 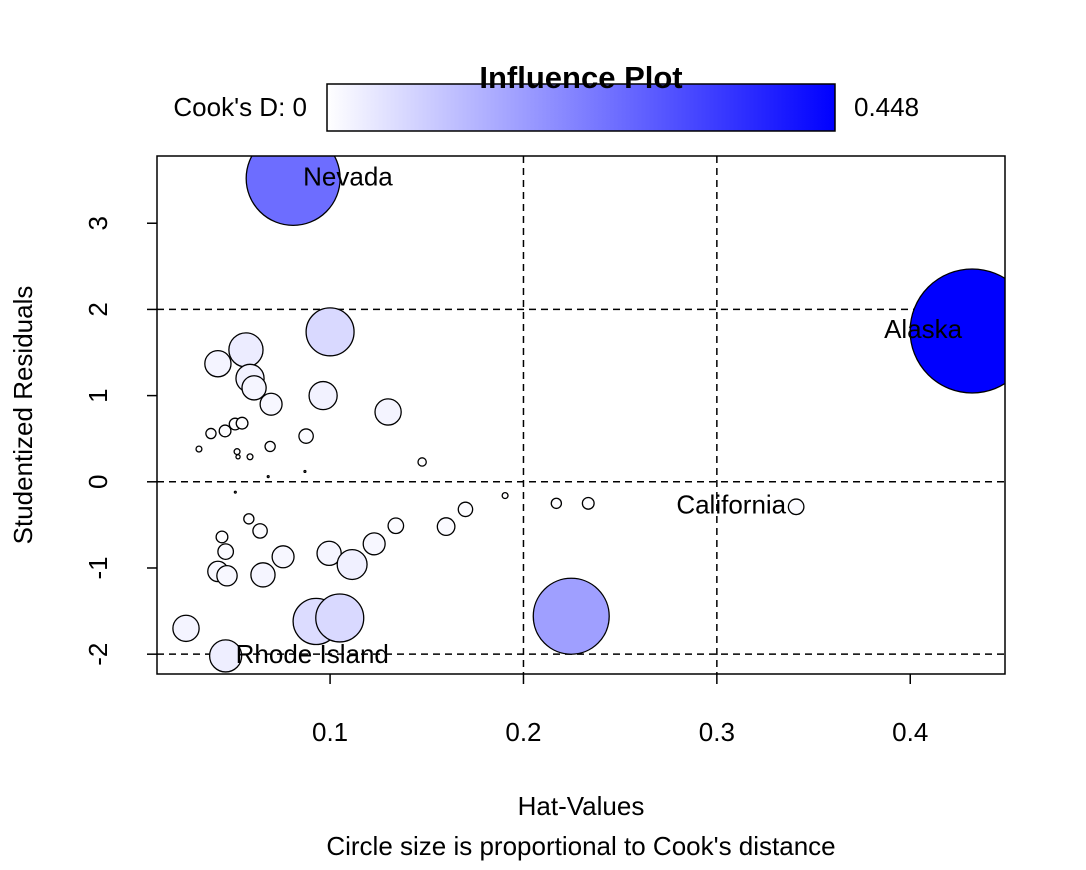 I want to click on chart-title: Influence Plot, so click(x=580, y=77).